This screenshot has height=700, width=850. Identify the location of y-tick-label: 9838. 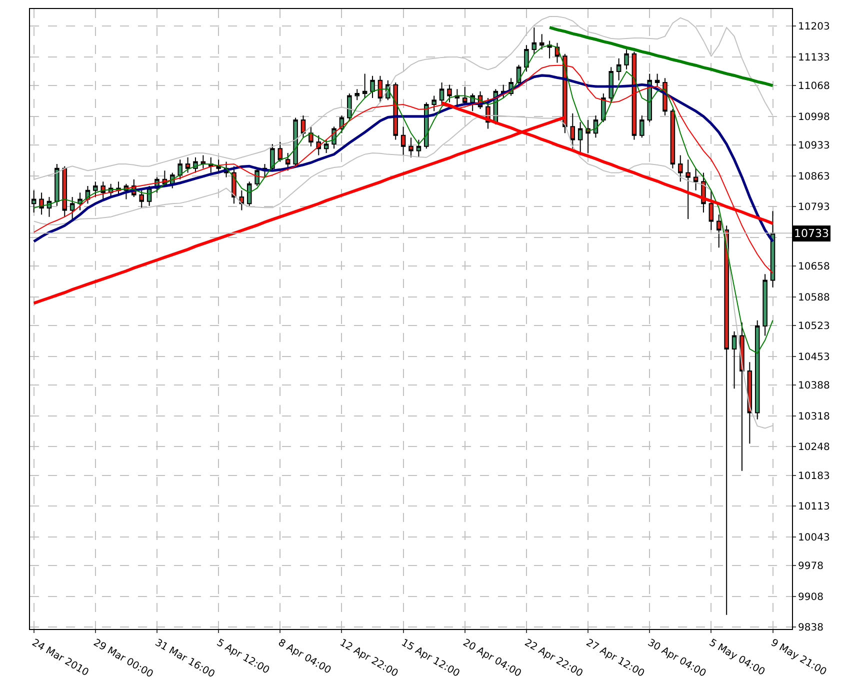
(811, 628).